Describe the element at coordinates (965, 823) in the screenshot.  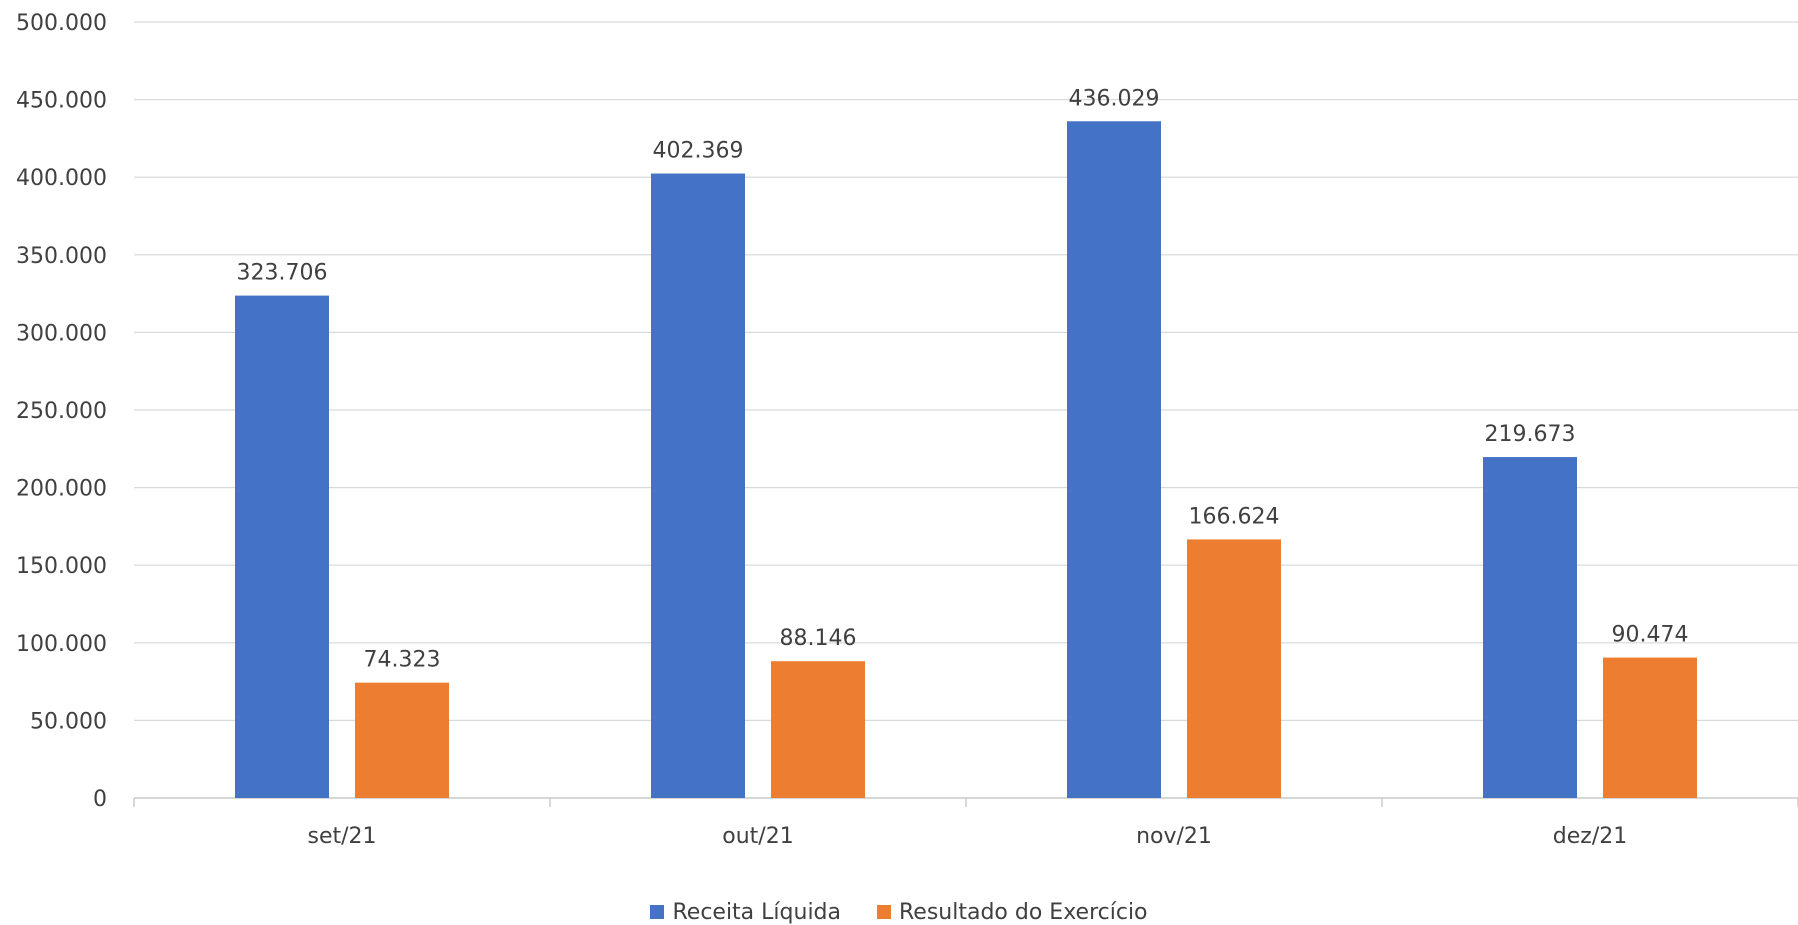
I see `x-axis: set/21 out/21 nov/21 dez/21` at that location.